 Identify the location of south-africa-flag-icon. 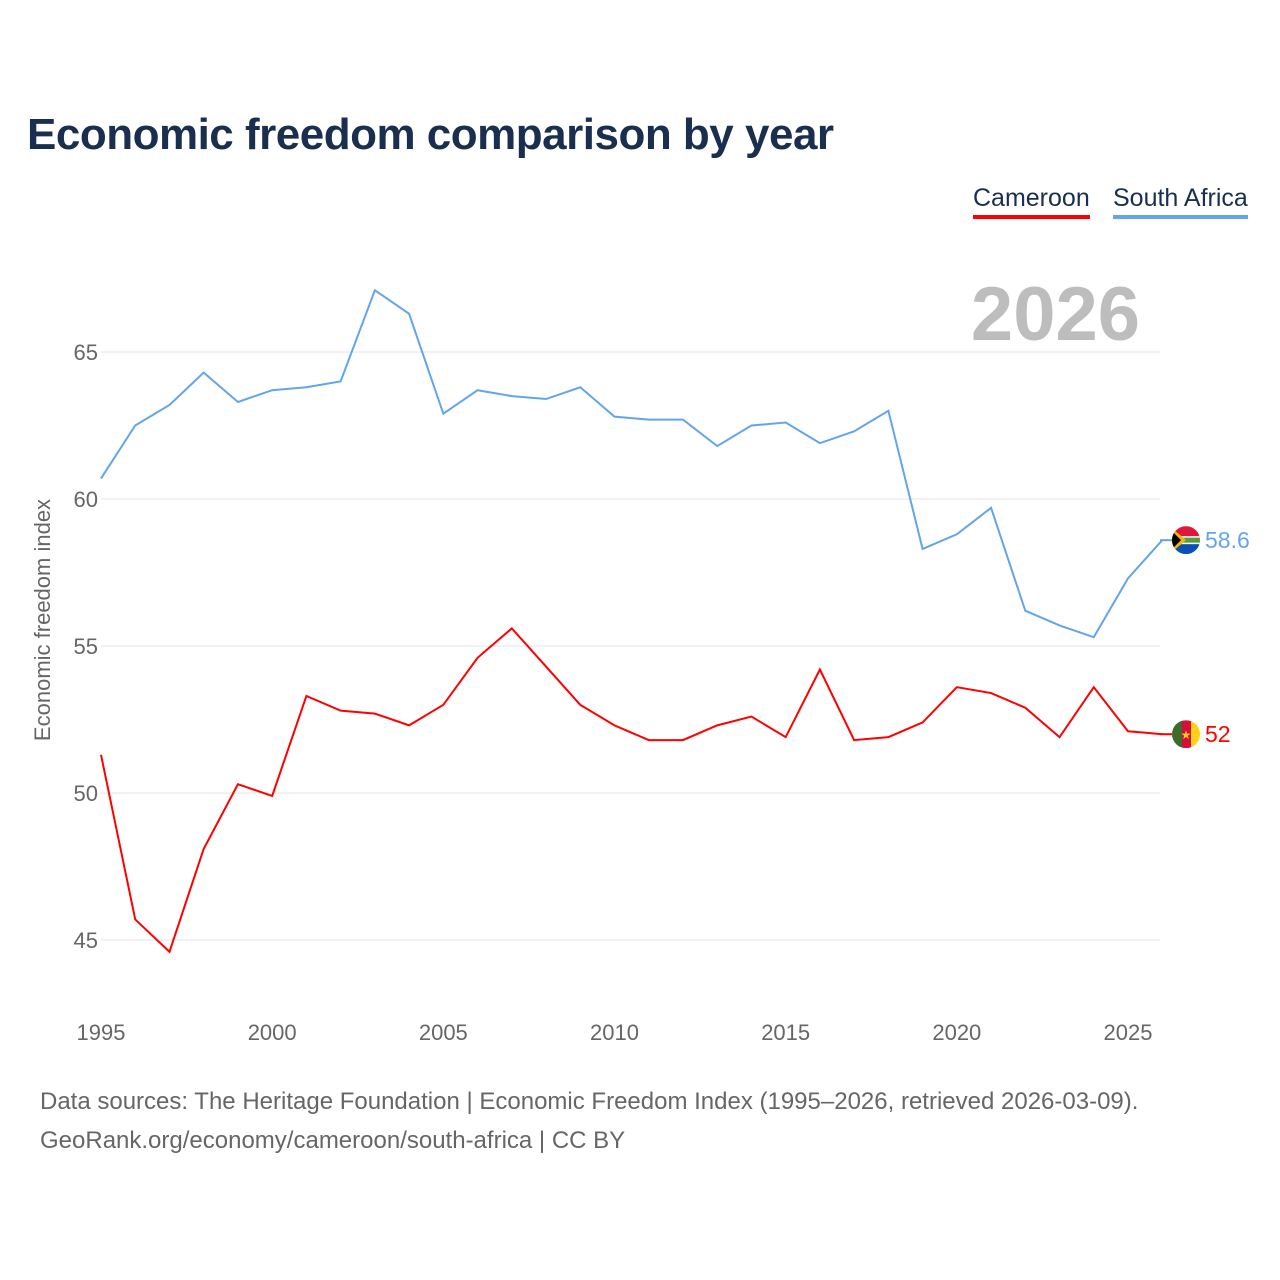
(1186, 540).